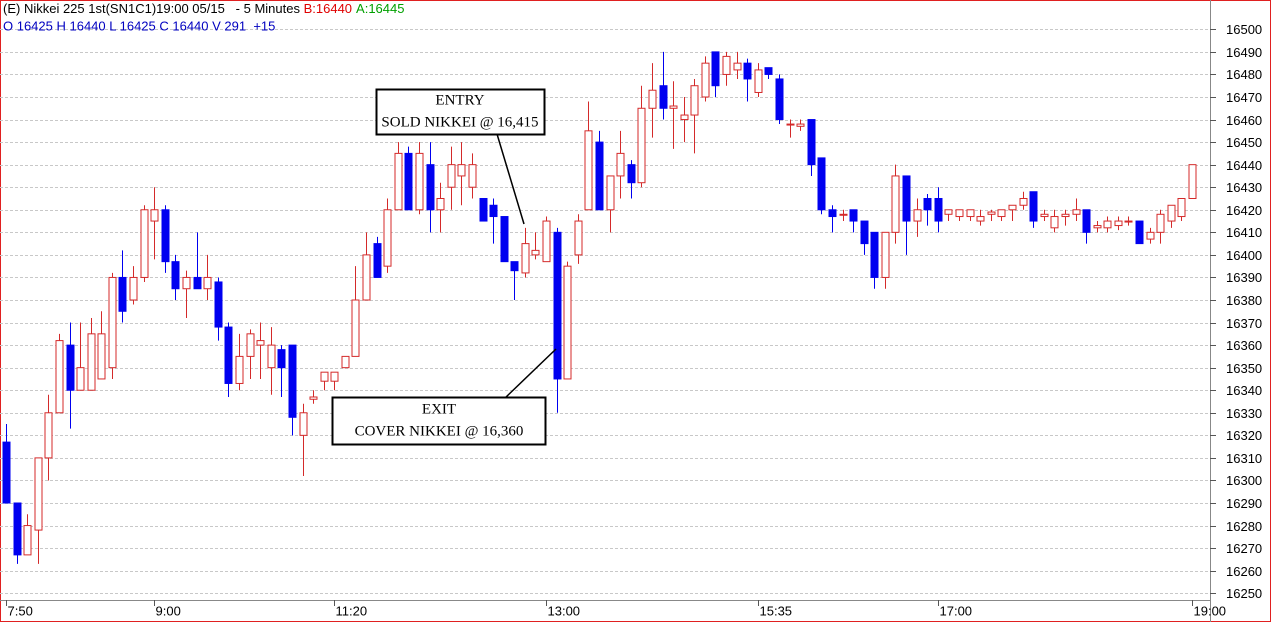 The width and height of the screenshot is (1271, 627). I want to click on y-tick-label: 16440, so click(1244, 165).